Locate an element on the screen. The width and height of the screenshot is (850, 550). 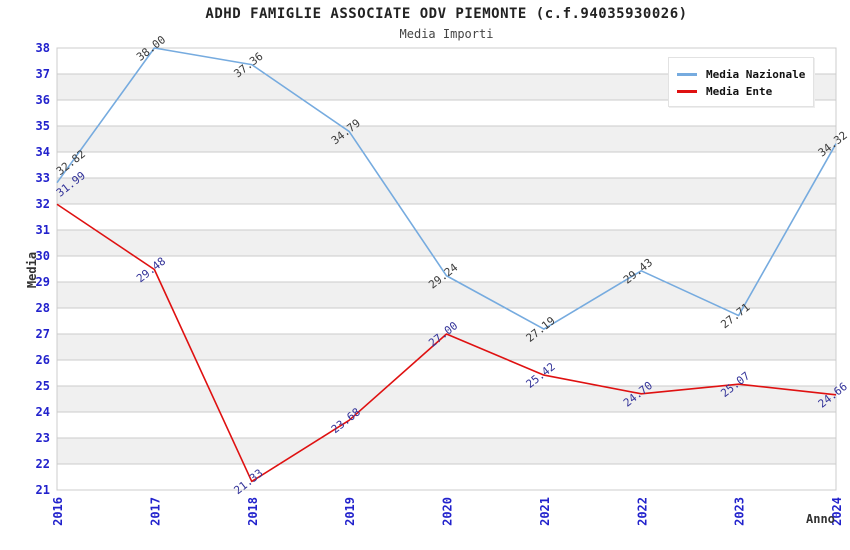
y-tick-label: 26 is located at coordinates (43, 360).